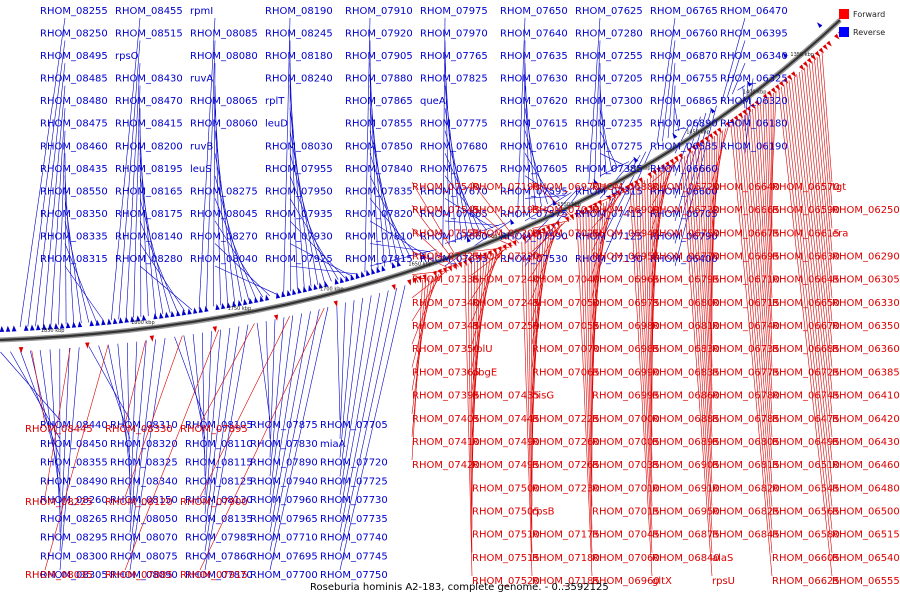 Image resolution: width=900 pixels, height=600 pixels. What do you see at coordinates (484, 372) in the screenshot?
I see `gene-label: obgE` at bounding box center [484, 372].